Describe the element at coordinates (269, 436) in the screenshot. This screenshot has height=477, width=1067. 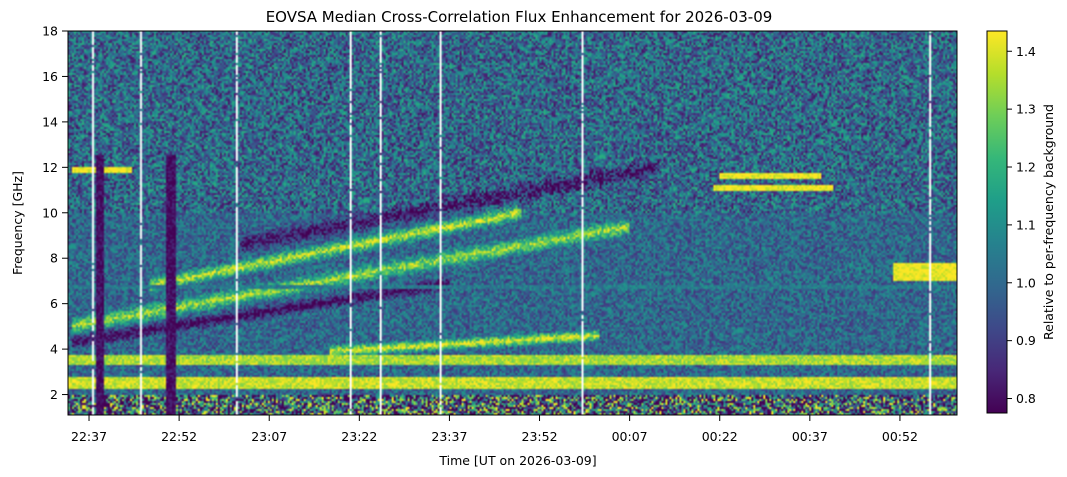
I see `x-tick-label: 23:07` at that location.